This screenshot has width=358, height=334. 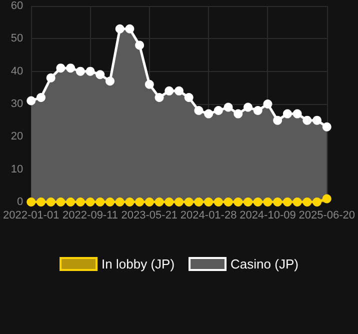 What do you see at coordinates (208, 216) in the screenshot?
I see `x-tick-label: 2024-01-28` at bounding box center [208, 216].